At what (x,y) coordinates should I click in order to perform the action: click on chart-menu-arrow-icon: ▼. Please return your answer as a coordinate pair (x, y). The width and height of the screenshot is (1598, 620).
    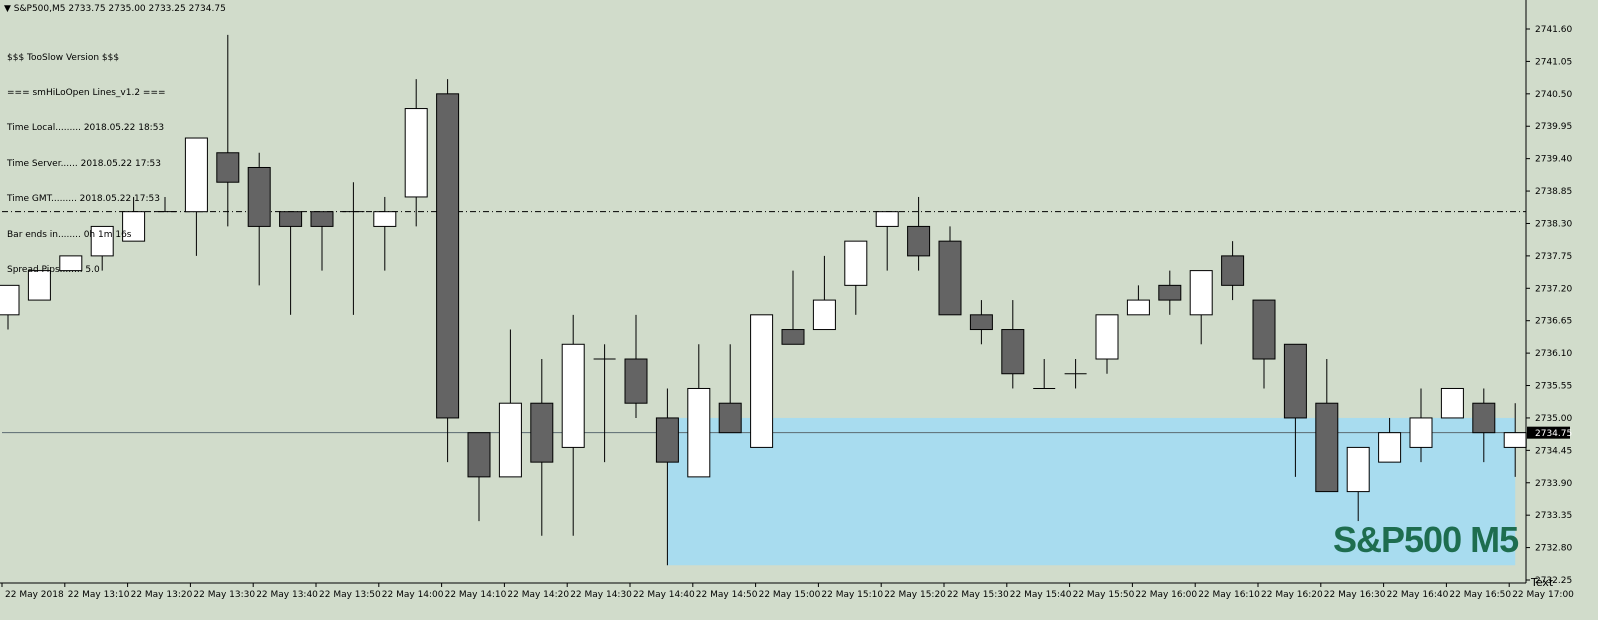
    Looking at the image, I should click on (7, 9).